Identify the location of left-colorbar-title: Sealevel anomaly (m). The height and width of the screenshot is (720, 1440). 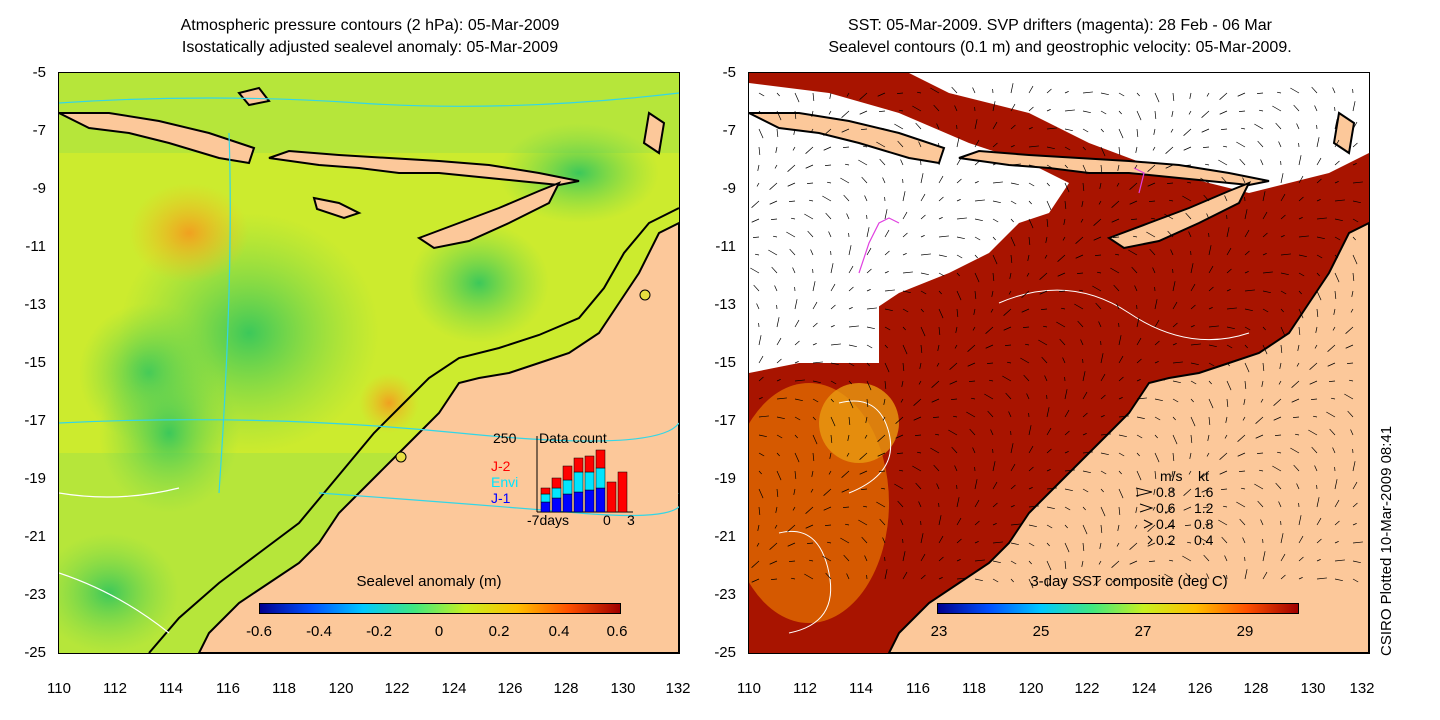
(429, 581).